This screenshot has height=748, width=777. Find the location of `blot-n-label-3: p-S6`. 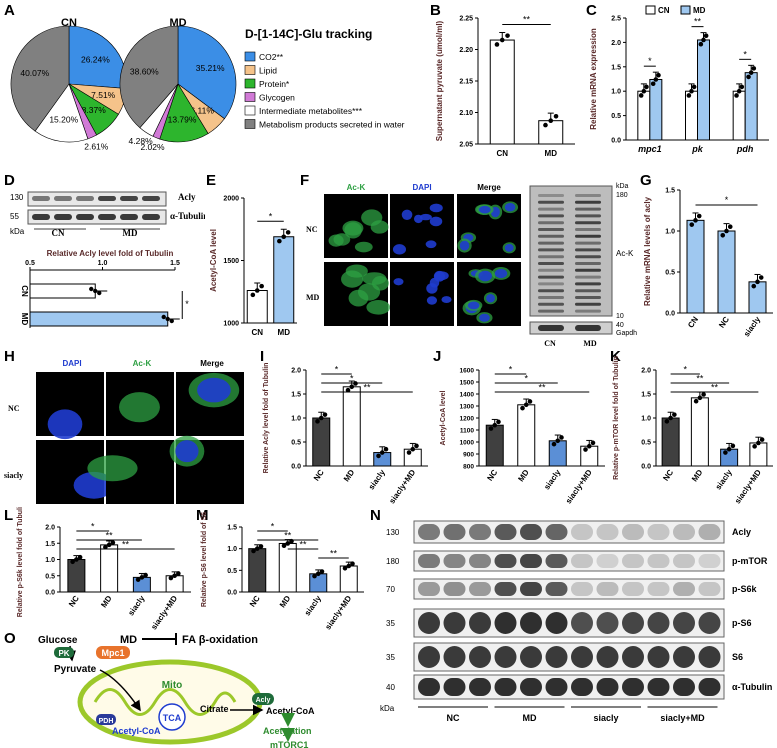

blot-n-label-3: p-S6 is located at coordinates (742, 623).